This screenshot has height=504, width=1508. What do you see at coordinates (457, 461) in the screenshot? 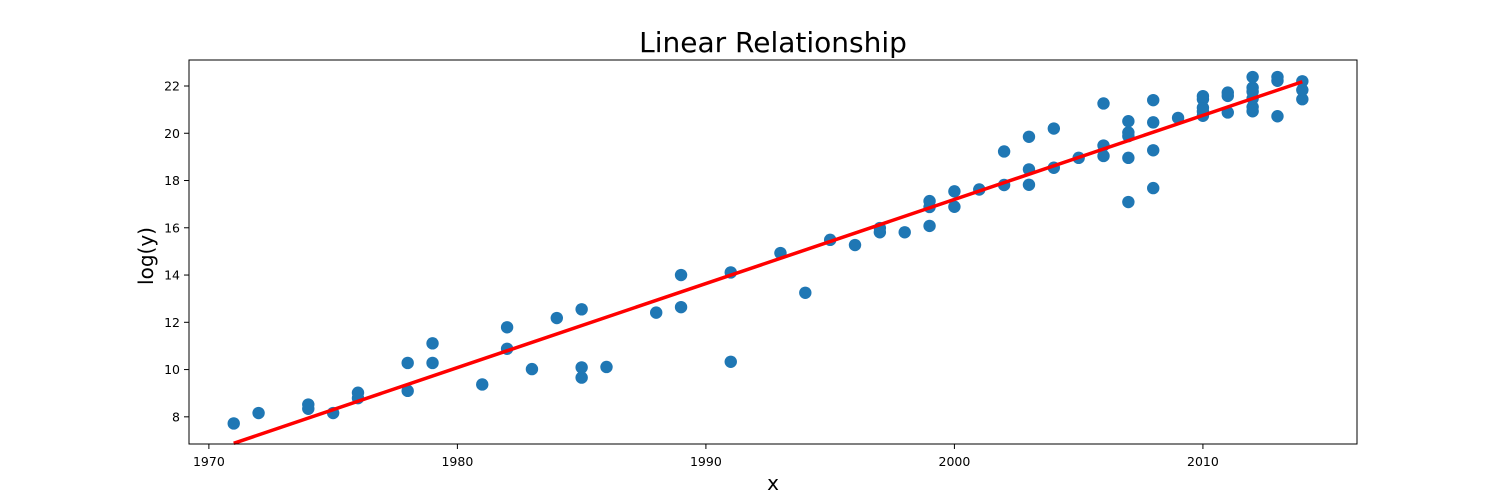
I see `x-tick-label: 1980` at bounding box center [457, 461].